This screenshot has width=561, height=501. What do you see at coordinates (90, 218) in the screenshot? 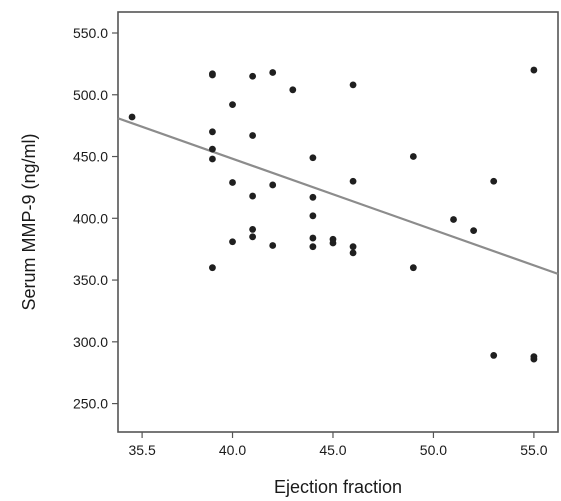
I see `y-tick-label: 400.0` at bounding box center [90, 218].